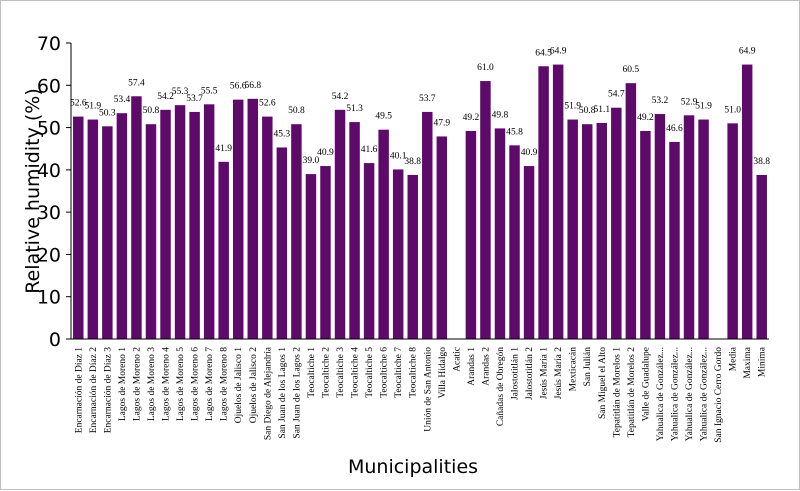 This screenshot has width=800, height=491. What do you see at coordinates (486, 366) in the screenshot?
I see `category-label: Arandas 2` at bounding box center [486, 366].